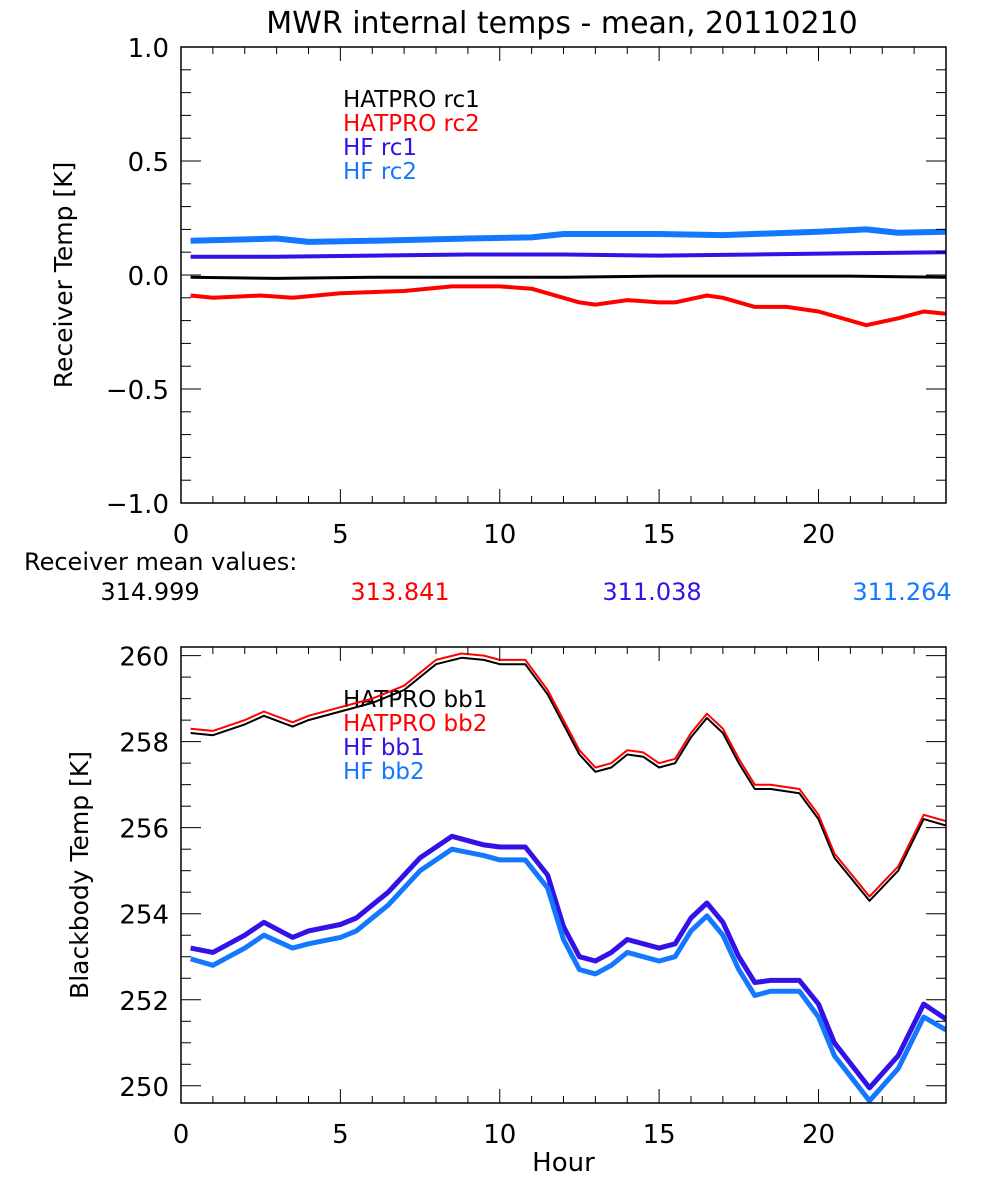  Describe the element at coordinates (411, 100) in the screenshot. I see `legend-entry: HATPRO rc1` at that location.